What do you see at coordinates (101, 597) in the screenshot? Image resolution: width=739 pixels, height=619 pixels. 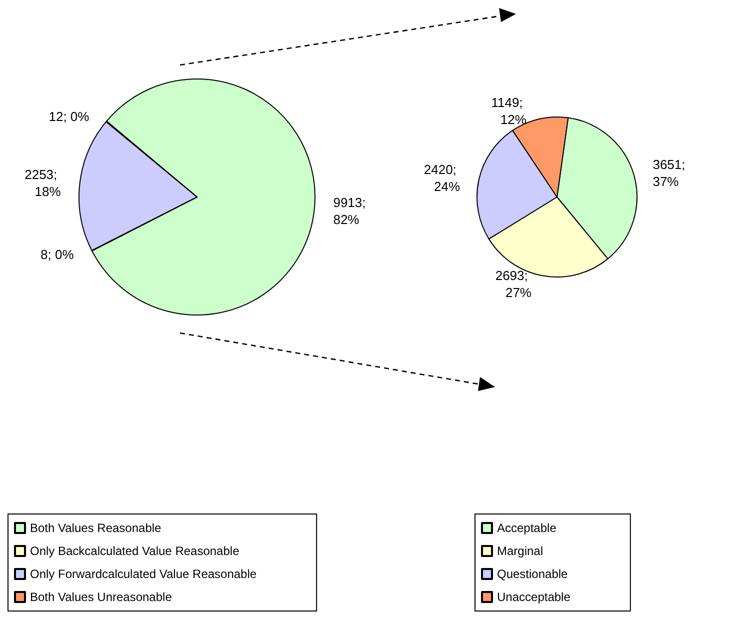 I see `legend-label: Both Values Unreasonable` at bounding box center [101, 597].